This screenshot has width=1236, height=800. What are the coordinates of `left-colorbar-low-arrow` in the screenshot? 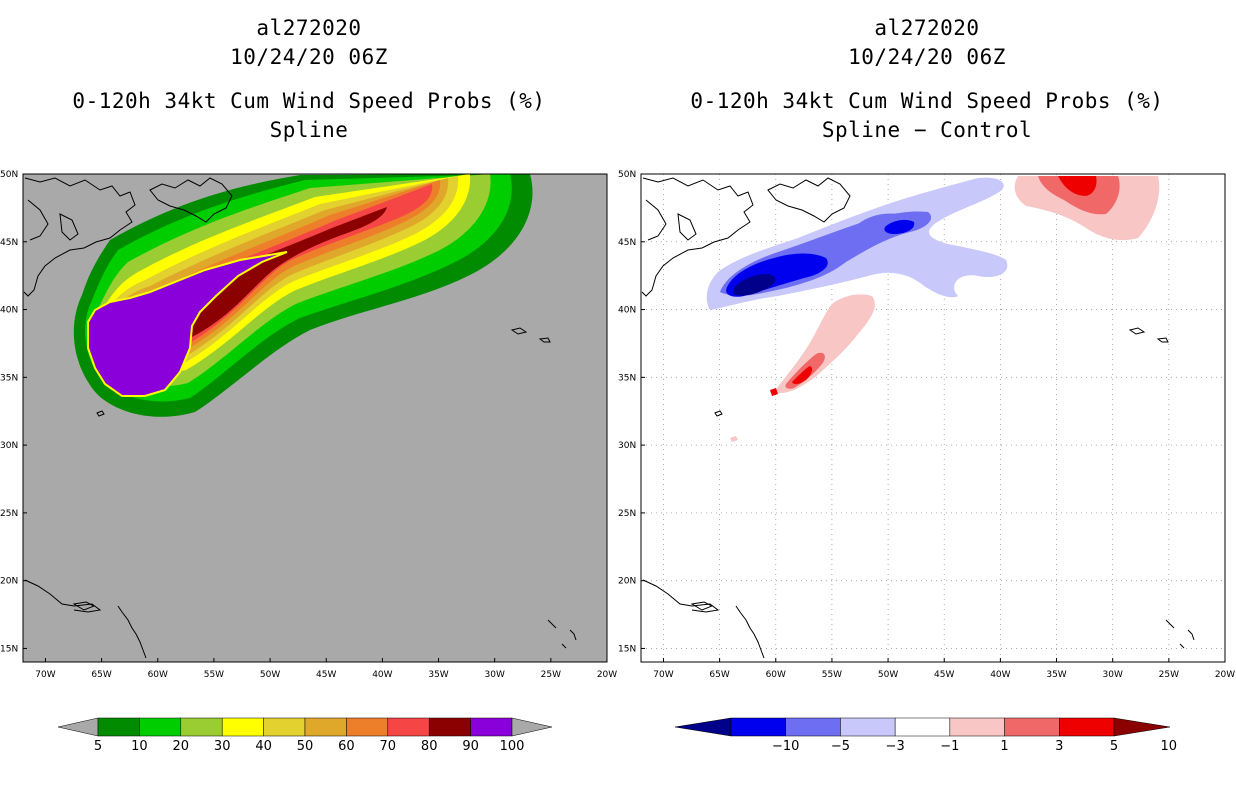 It's located at (78, 727).